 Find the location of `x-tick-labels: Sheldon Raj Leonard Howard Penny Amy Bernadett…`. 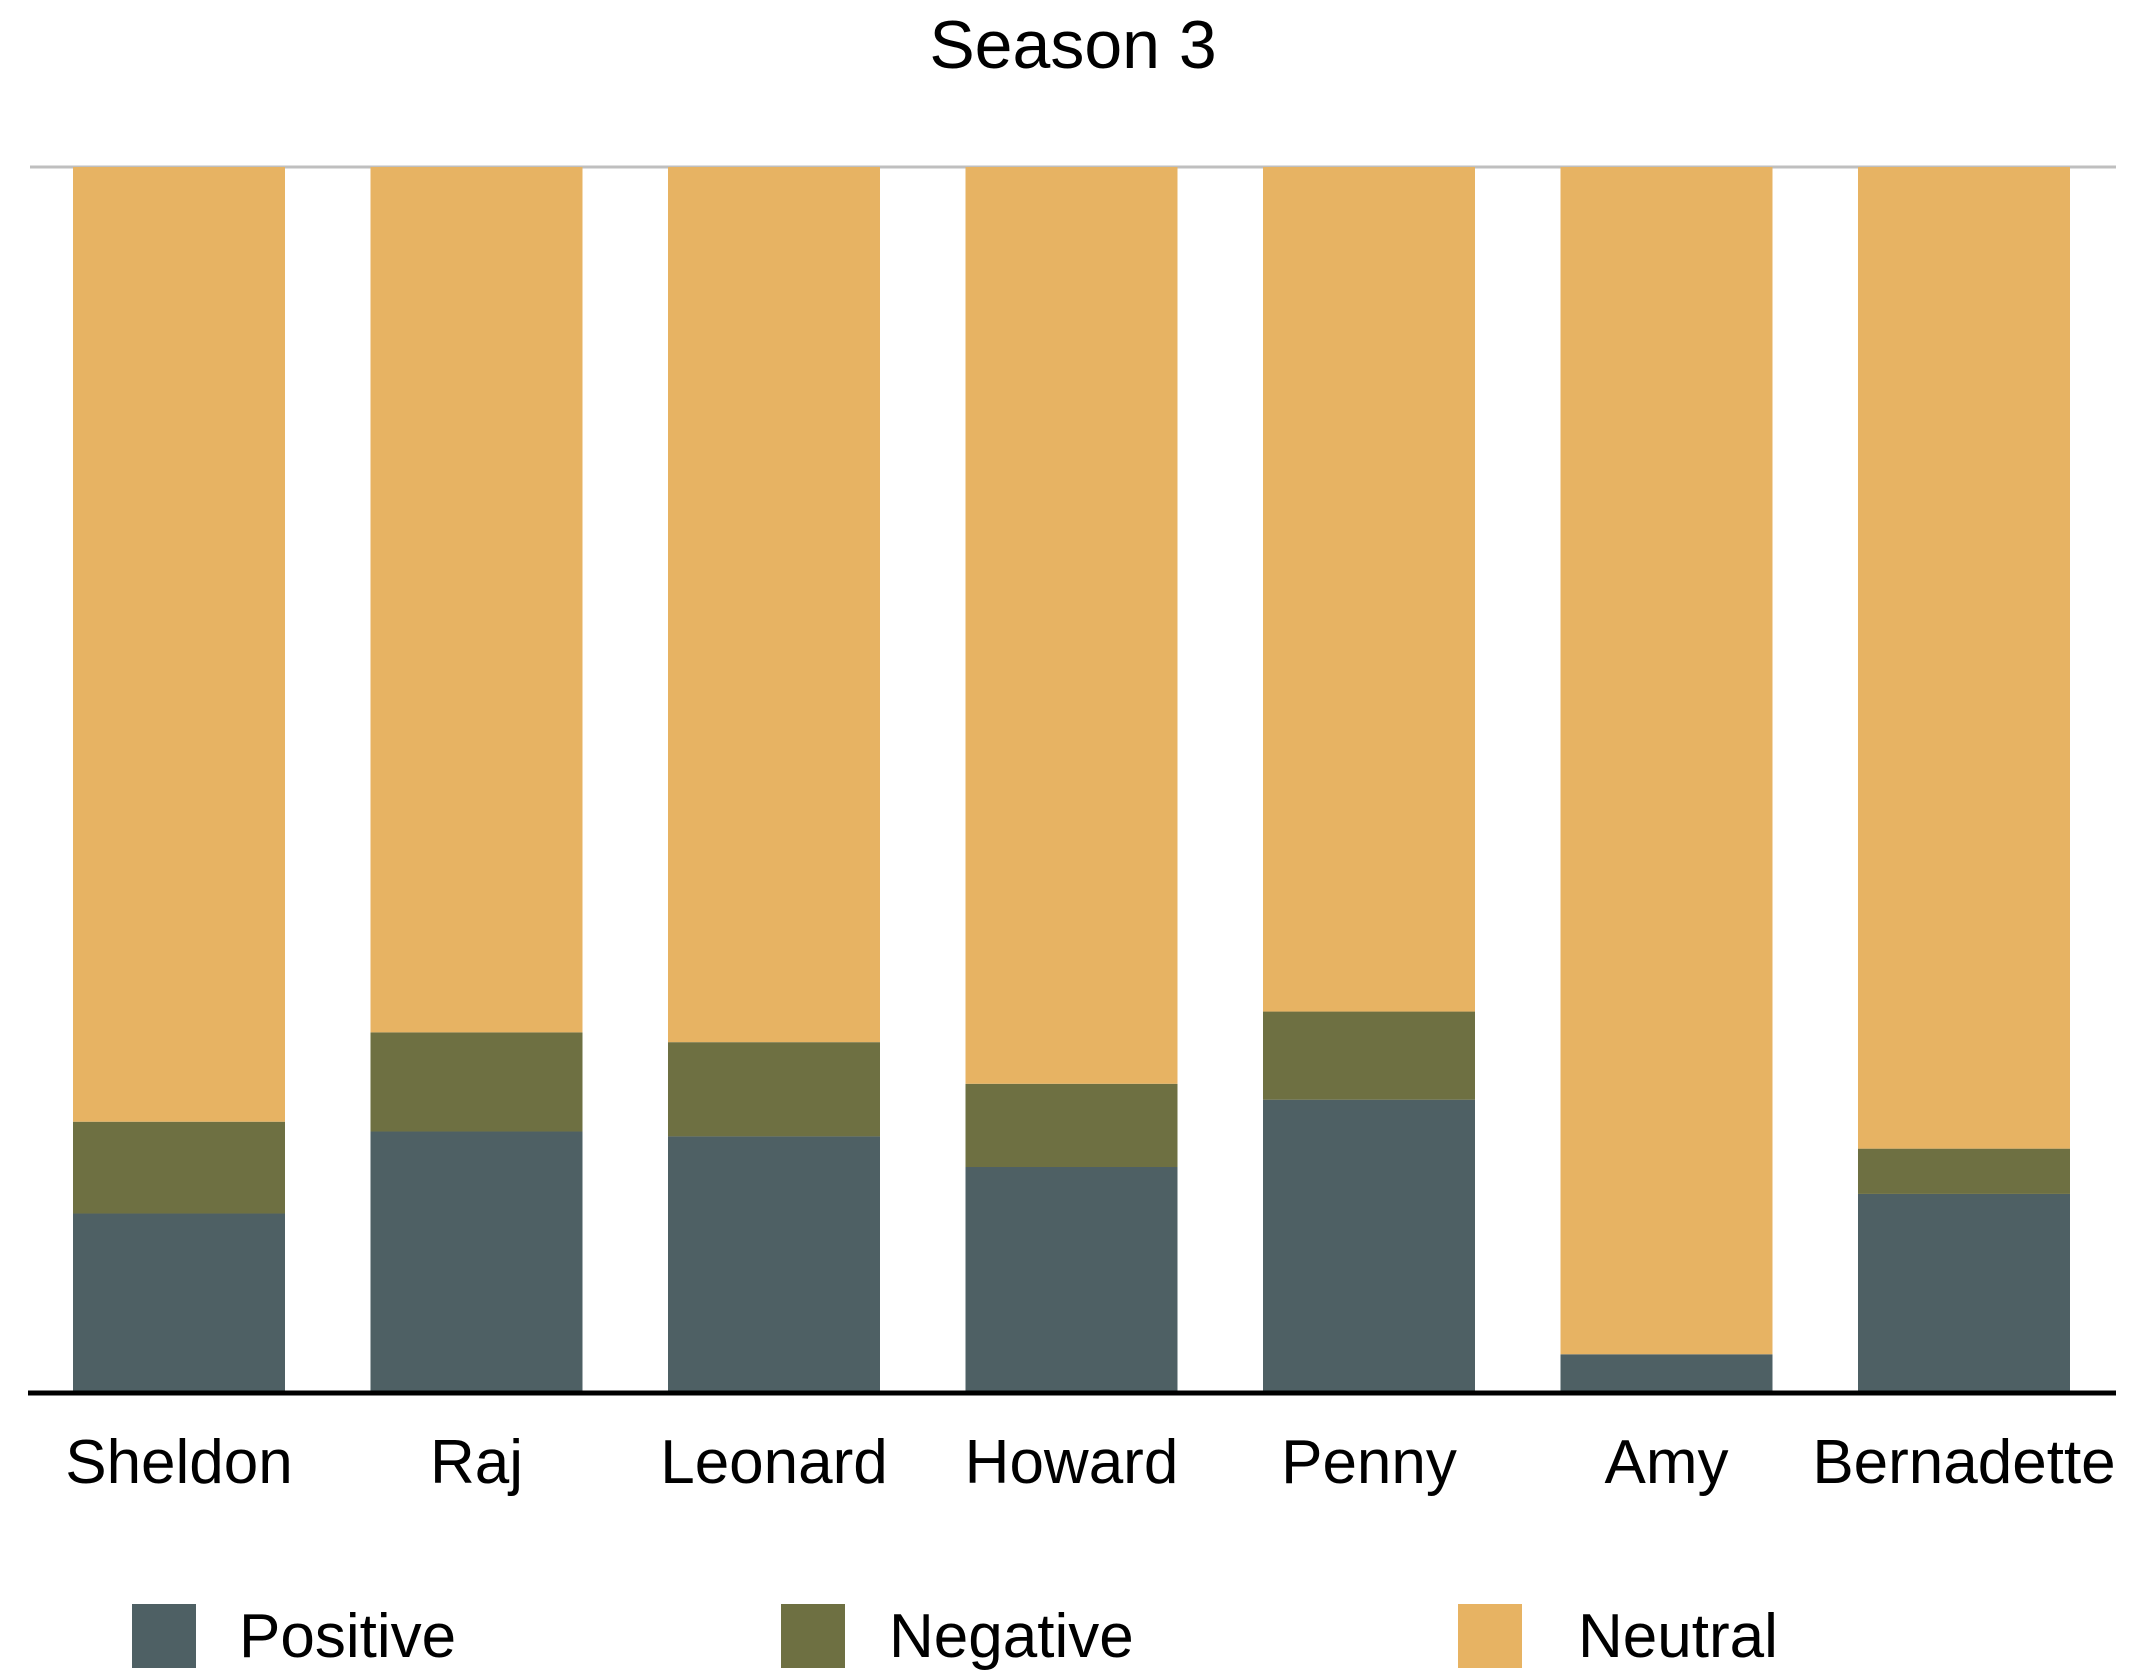

x-tick-labels: Sheldon Raj Leonard Howard Penny Amy Bernadett… is located at coordinates (1090, 1462).